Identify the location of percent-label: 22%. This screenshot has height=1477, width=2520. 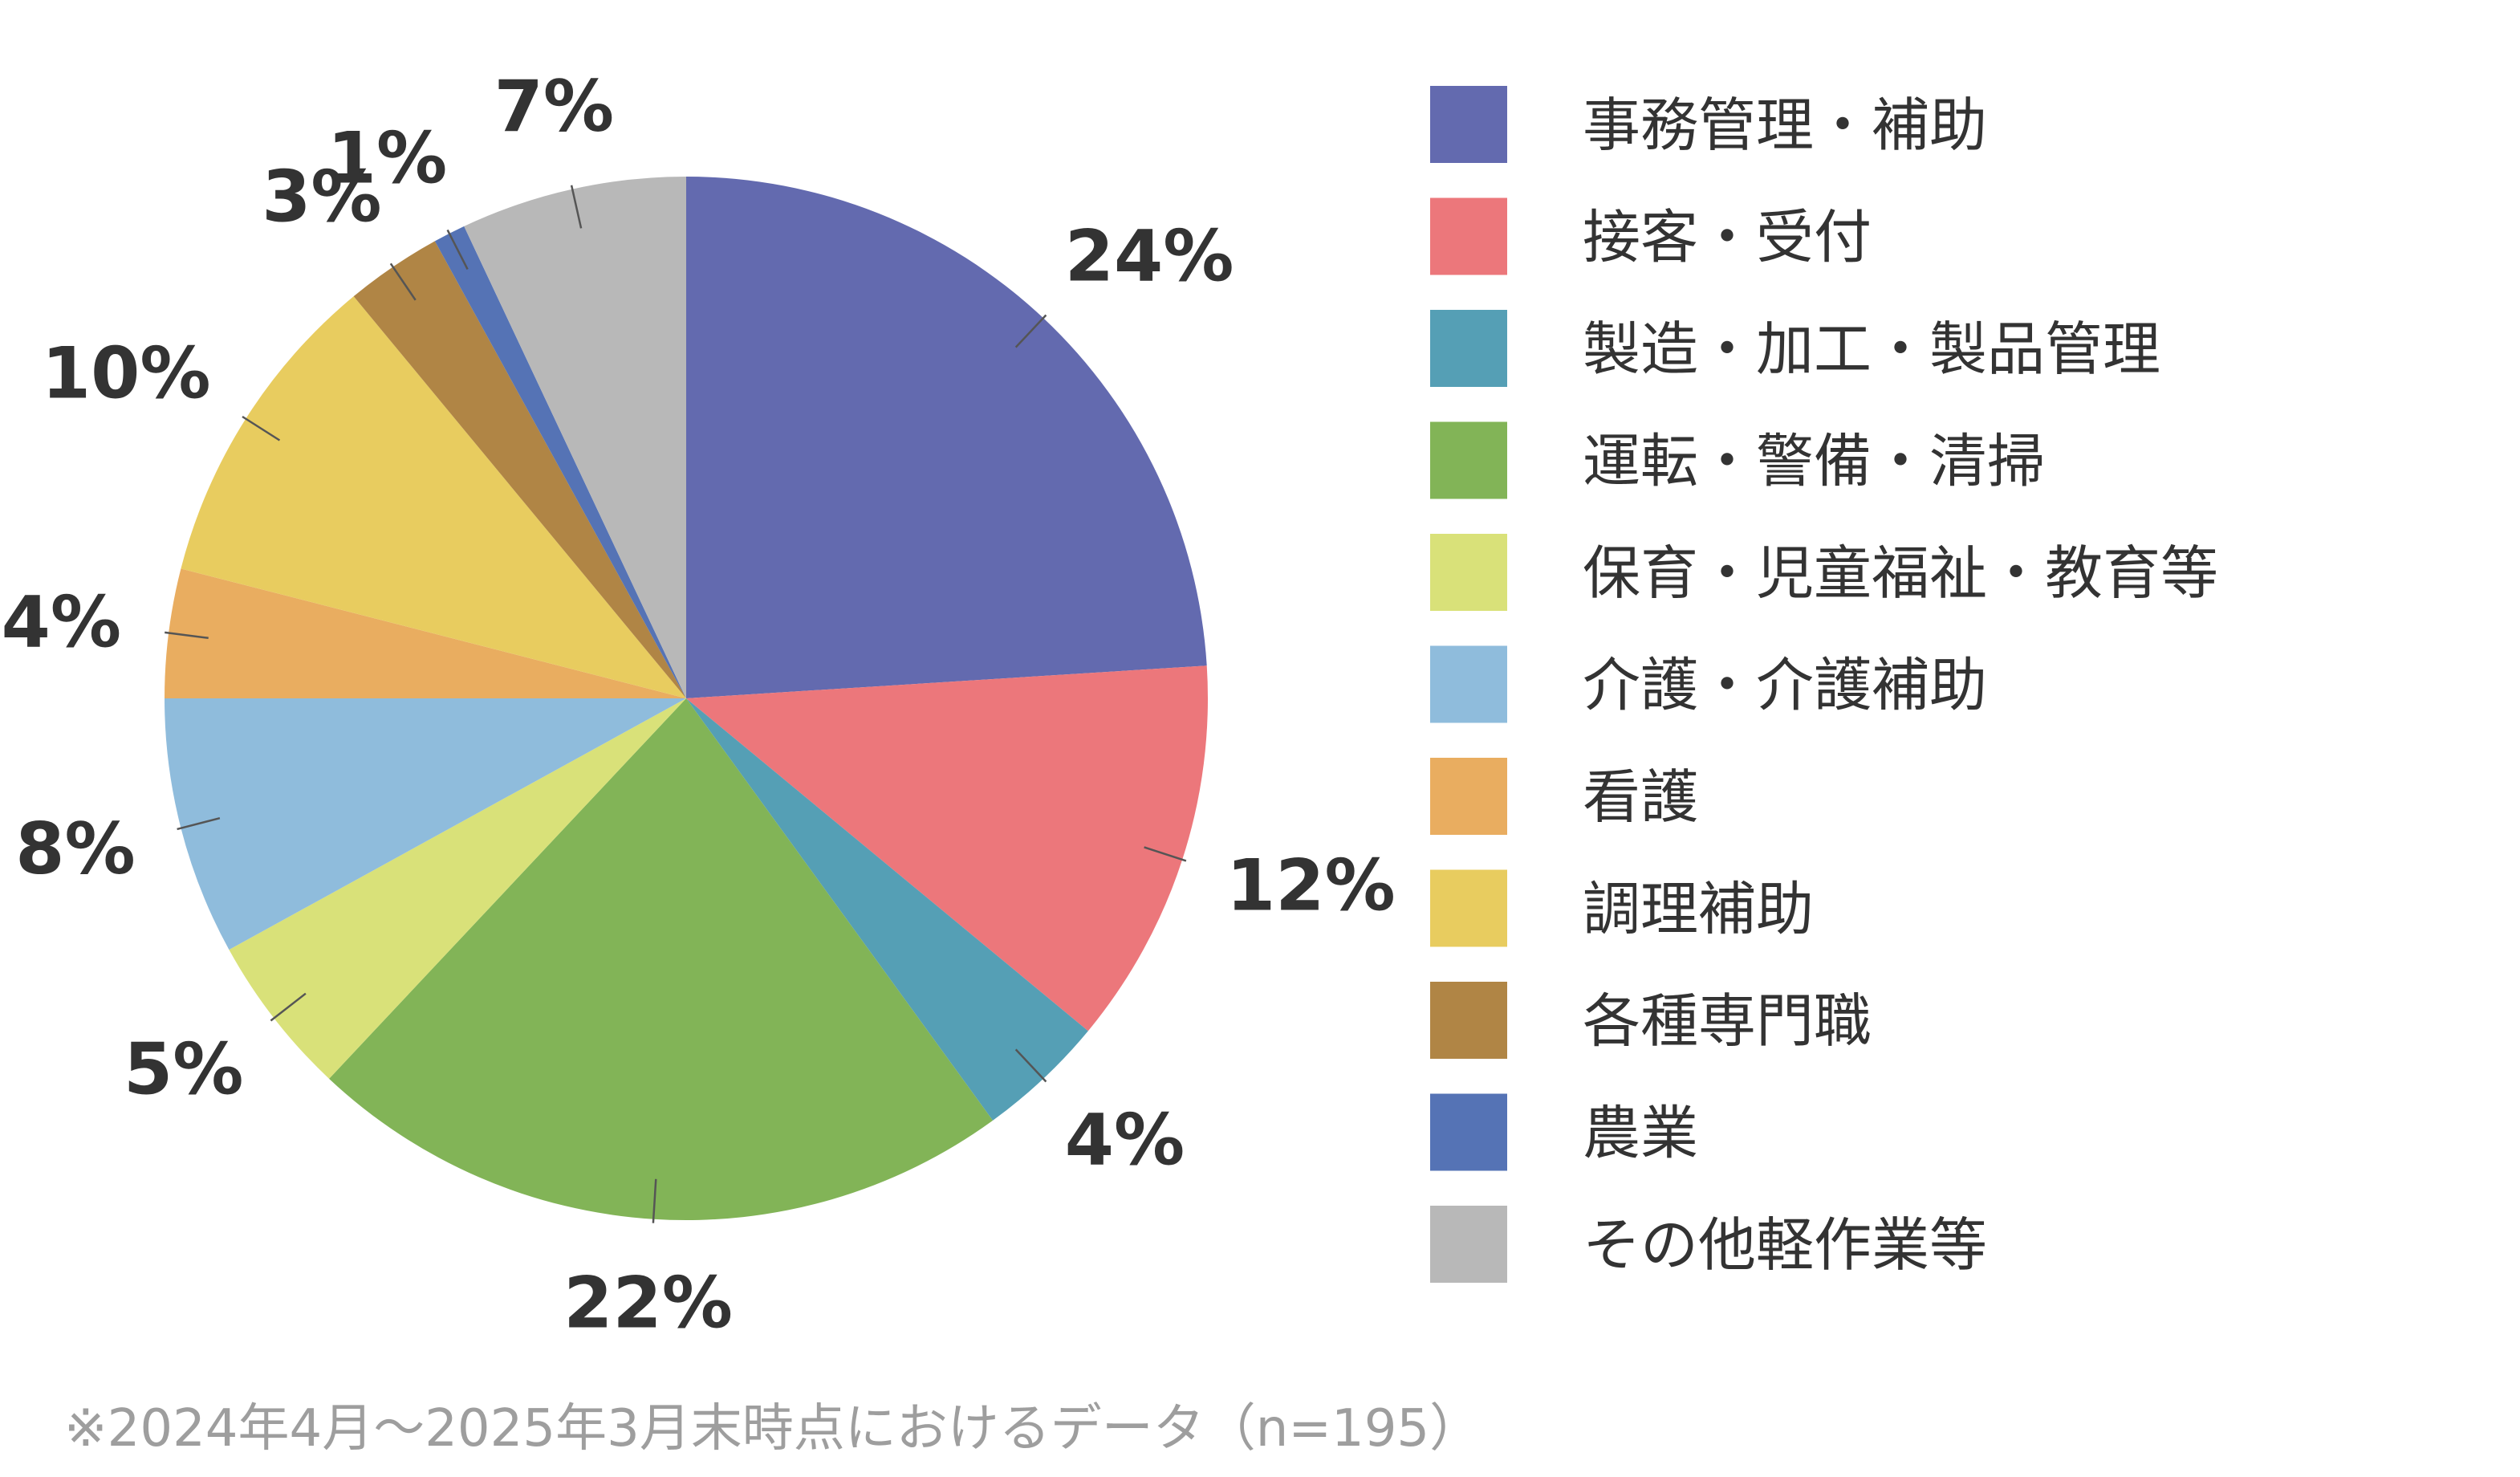
(648, 1303).